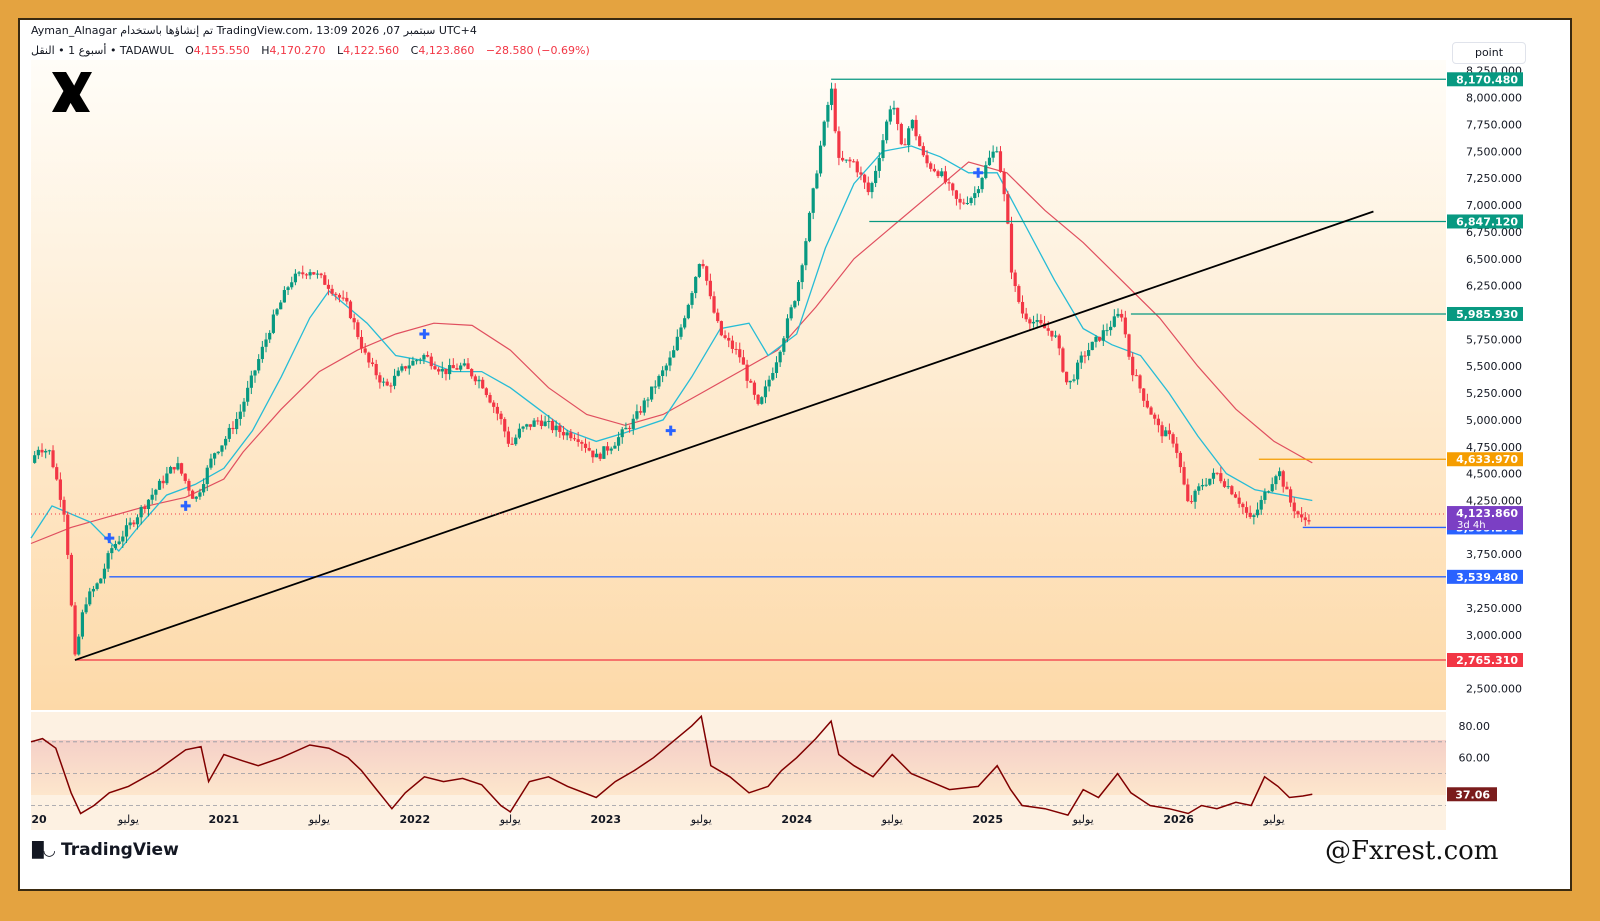 Image resolution: width=1600 pixels, height=921 pixels. What do you see at coordinates (1494, 608) in the screenshot?
I see `price-tick-label: 3,250.000` at bounding box center [1494, 608].